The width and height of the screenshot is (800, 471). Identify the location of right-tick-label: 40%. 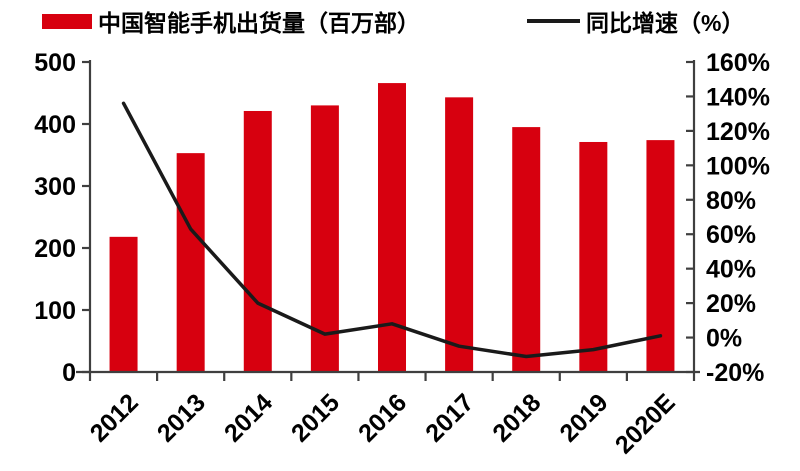
(731, 270).